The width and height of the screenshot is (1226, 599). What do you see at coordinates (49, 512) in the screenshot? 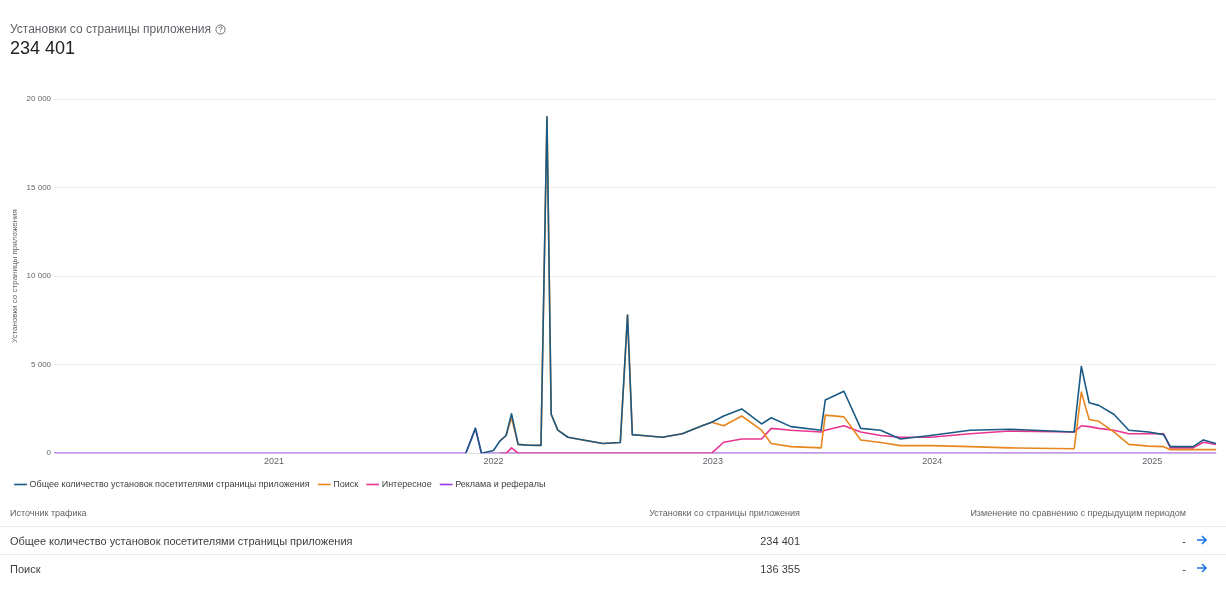
I see `text: Источник трафика` at bounding box center [49, 512].